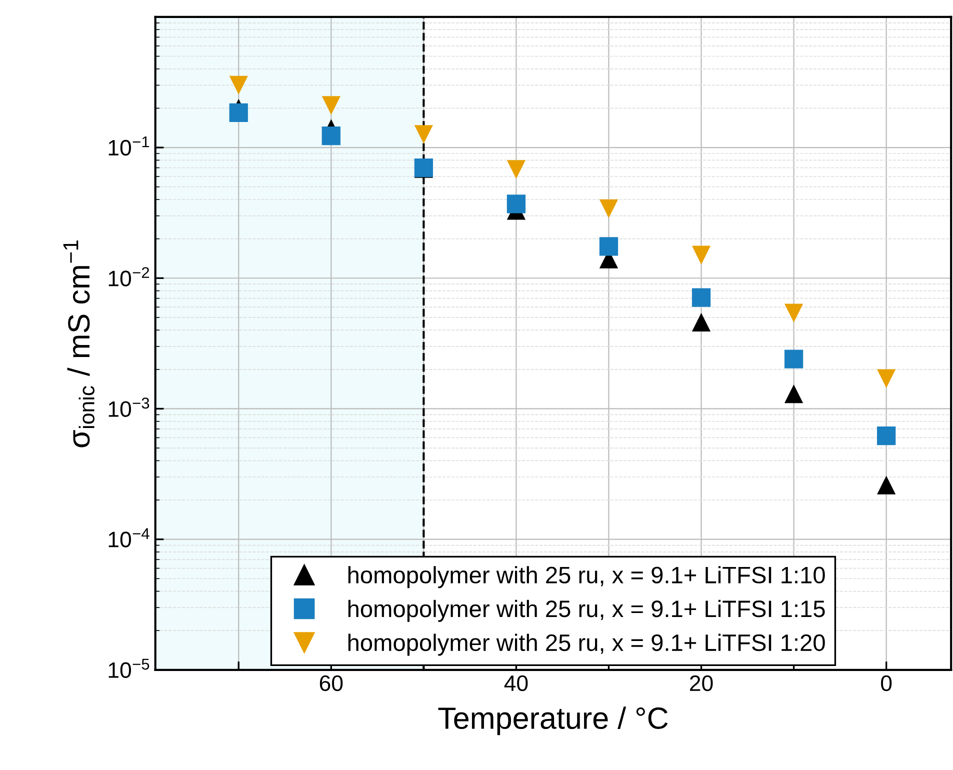 This screenshot has height=770, width=953. I want to click on x-tick-label: 0, so click(886, 683).